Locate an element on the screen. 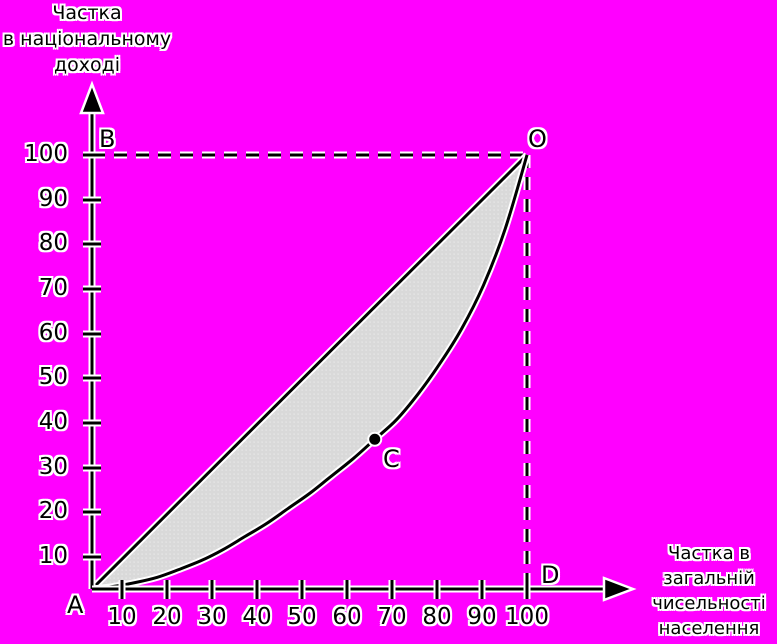 This screenshot has height=644, width=777. y-tick-label-70: 70 is located at coordinates (53, 288).